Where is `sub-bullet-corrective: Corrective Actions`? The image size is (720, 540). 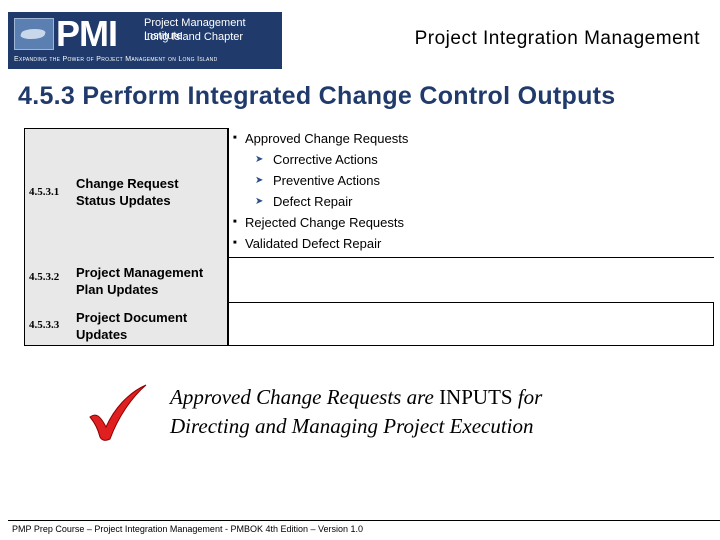
sub-bullet-corrective: Corrective Actions is located at coordinates (325, 159).